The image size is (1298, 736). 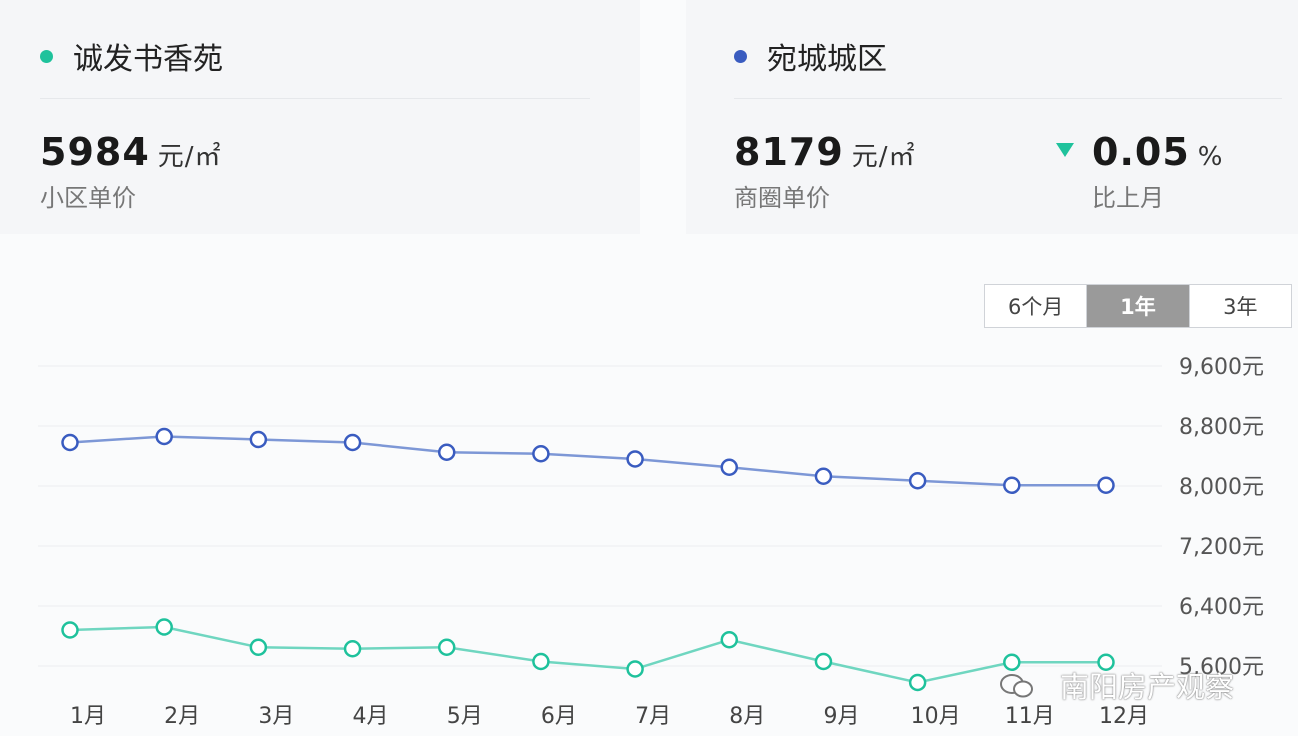 I want to click on x-tick-label: 8月, so click(x=747, y=716).